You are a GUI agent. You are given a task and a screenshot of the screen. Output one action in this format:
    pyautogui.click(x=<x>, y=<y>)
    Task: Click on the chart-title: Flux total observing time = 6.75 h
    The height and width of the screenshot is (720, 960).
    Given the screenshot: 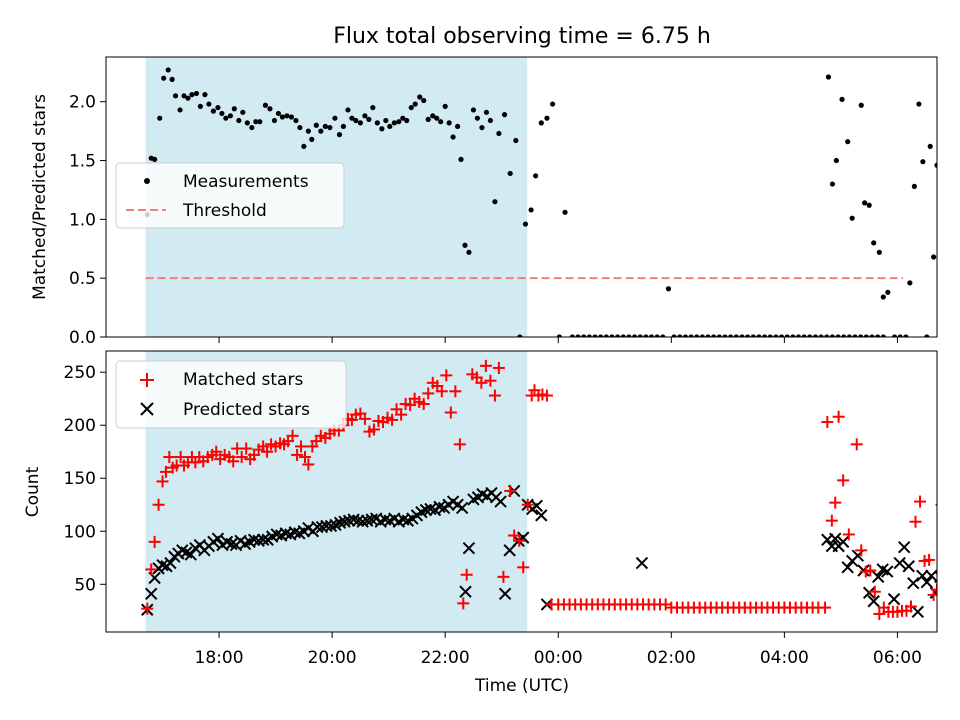 What is the action you would take?
    pyautogui.click(x=522, y=36)
    